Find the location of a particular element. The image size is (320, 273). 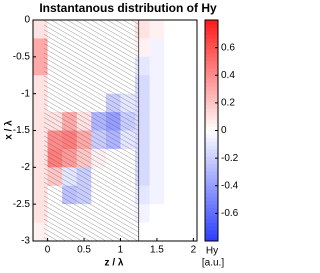

y-tick-label: -1.5 is located at coordinates (22, 130).